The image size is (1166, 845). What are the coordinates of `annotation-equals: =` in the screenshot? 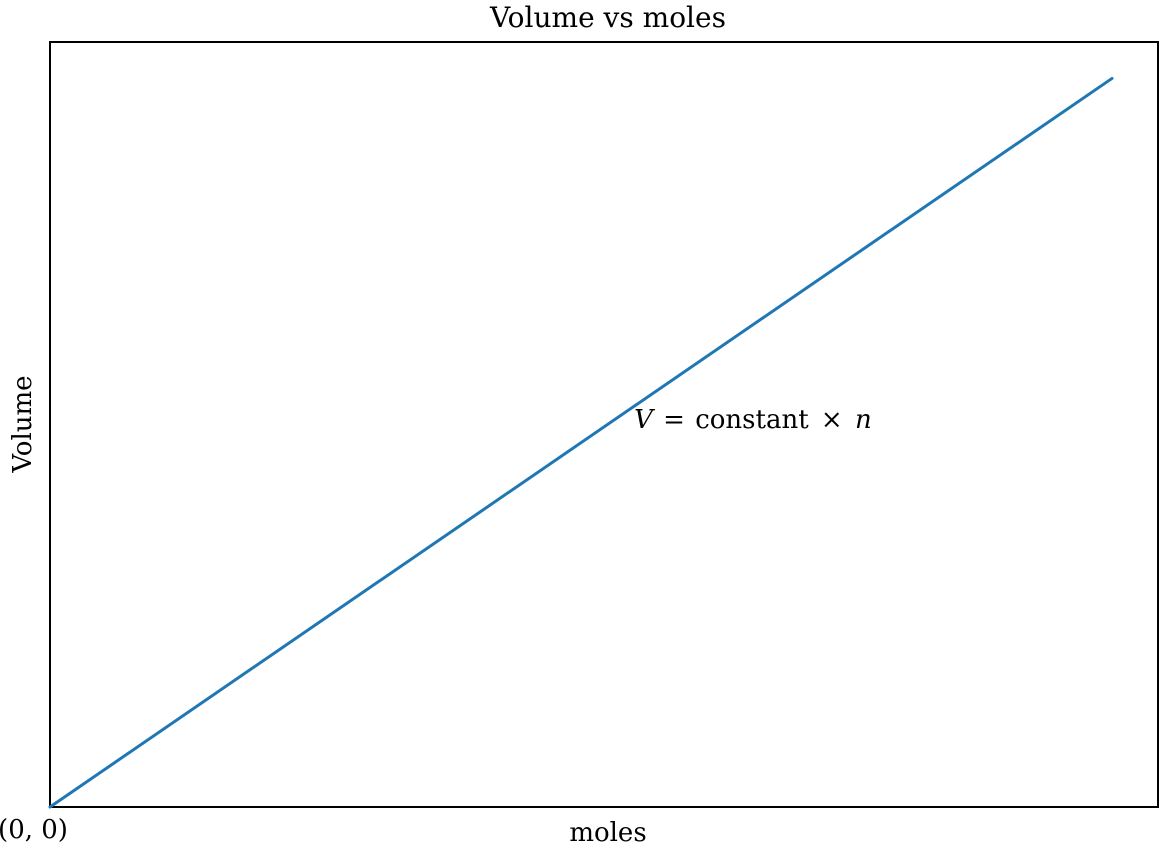 It's located at (674, 420).